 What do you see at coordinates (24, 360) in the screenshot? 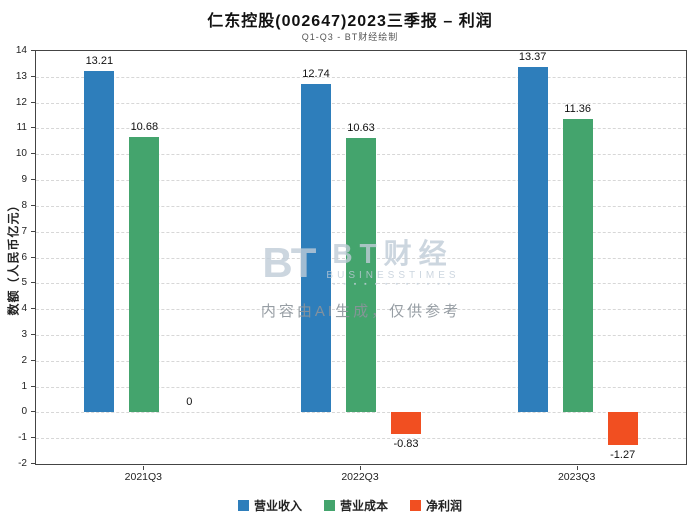
I see `y-tick-label: 2` at bounding box center [24, 360].